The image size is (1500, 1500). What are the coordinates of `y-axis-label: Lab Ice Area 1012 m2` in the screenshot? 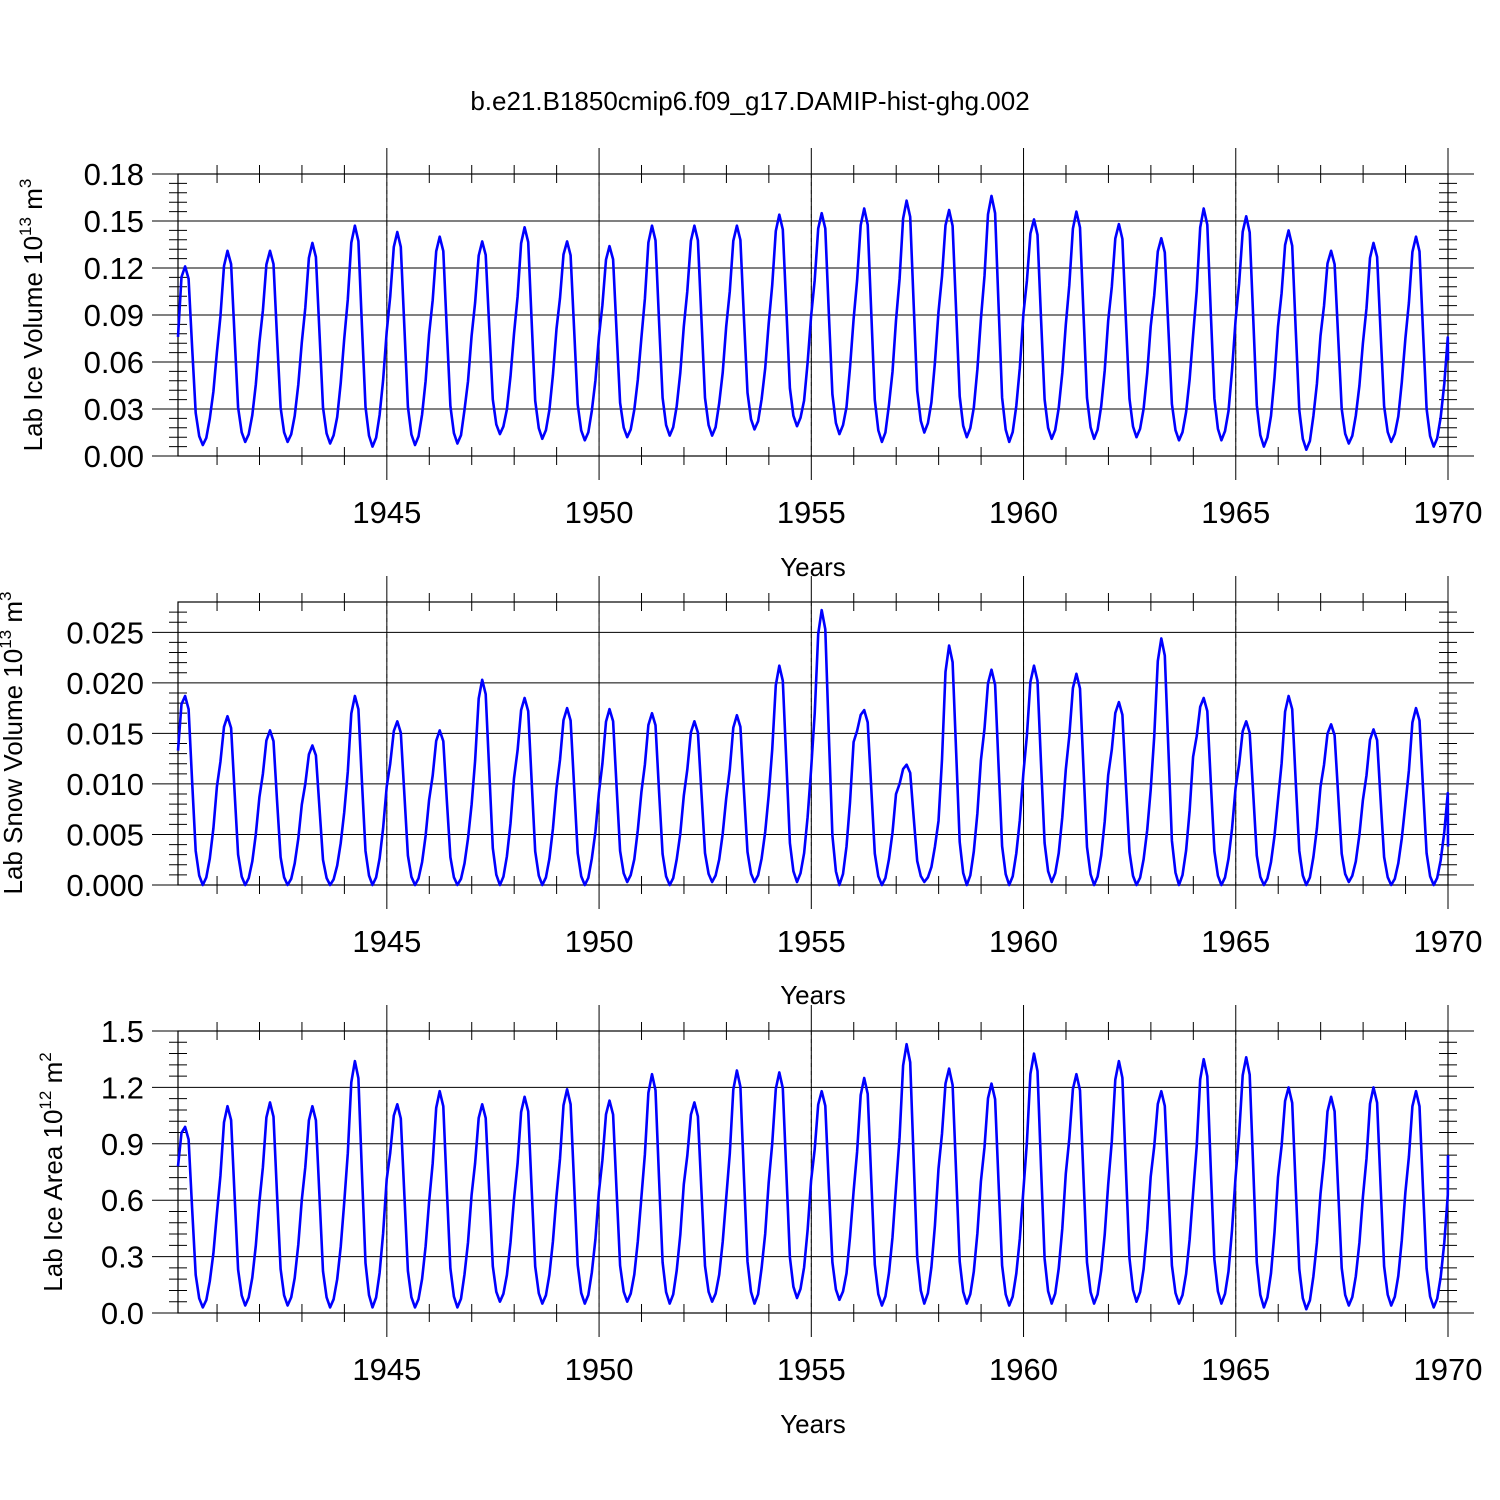 It's located at (52, 1171).